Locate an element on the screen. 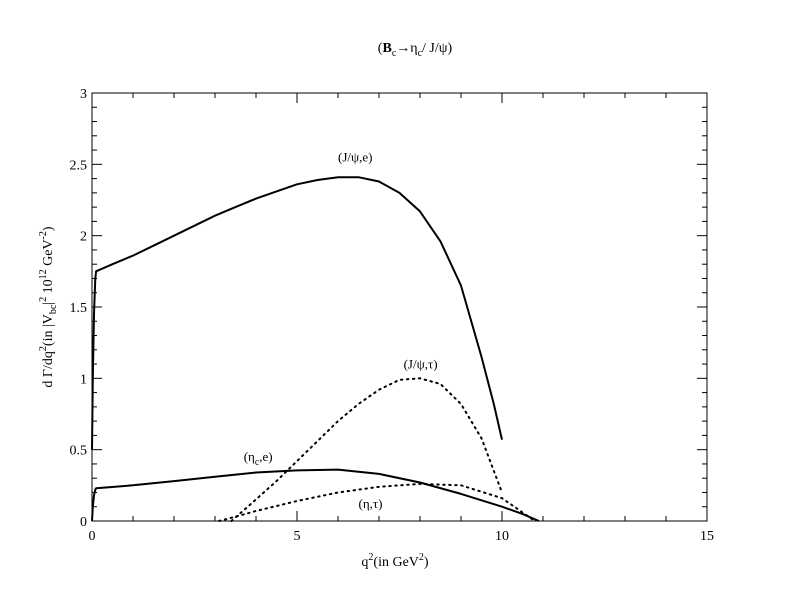 The height and width of the screenshot is (612, 792). series-labels: (J/ψ,e) (J/ψ,τ) (ηc,e) (η,τ) is located at coordinates (341, 330).